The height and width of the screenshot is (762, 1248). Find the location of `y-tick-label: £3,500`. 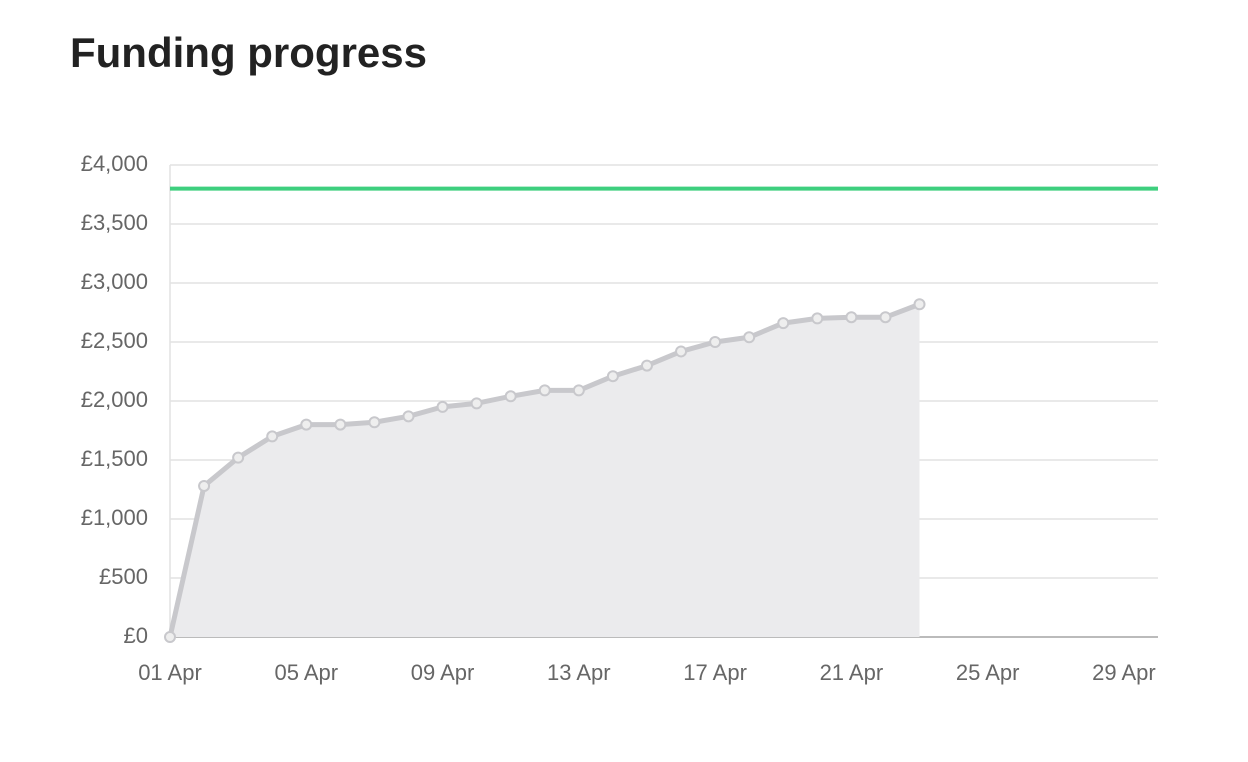

y-tick-label: £3,500 is located at coordinates (114, 222).